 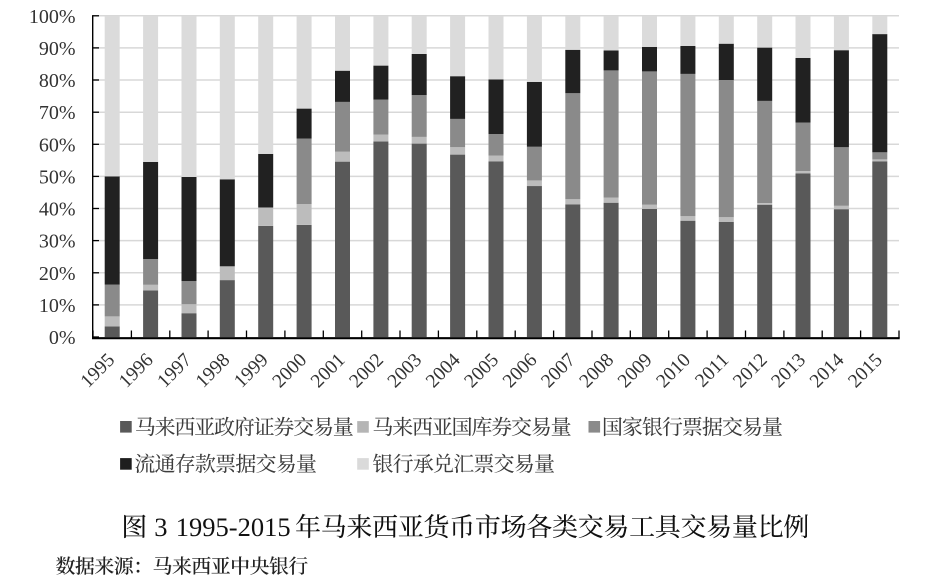 What do you see at coordinates (57, 81) in the screenshot?
I see `svg-text: 80%` at bounding box center [57, 81].